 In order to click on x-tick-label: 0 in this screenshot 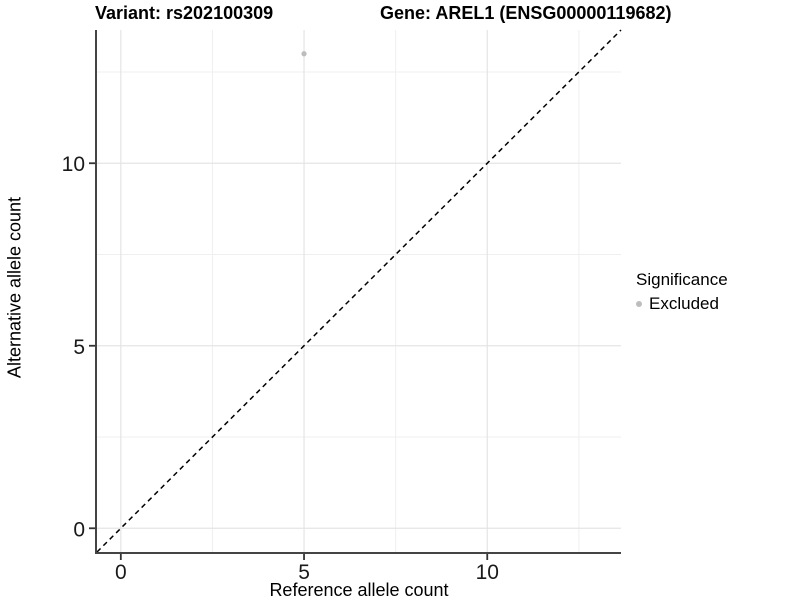, I will do `click(121, 572)`.